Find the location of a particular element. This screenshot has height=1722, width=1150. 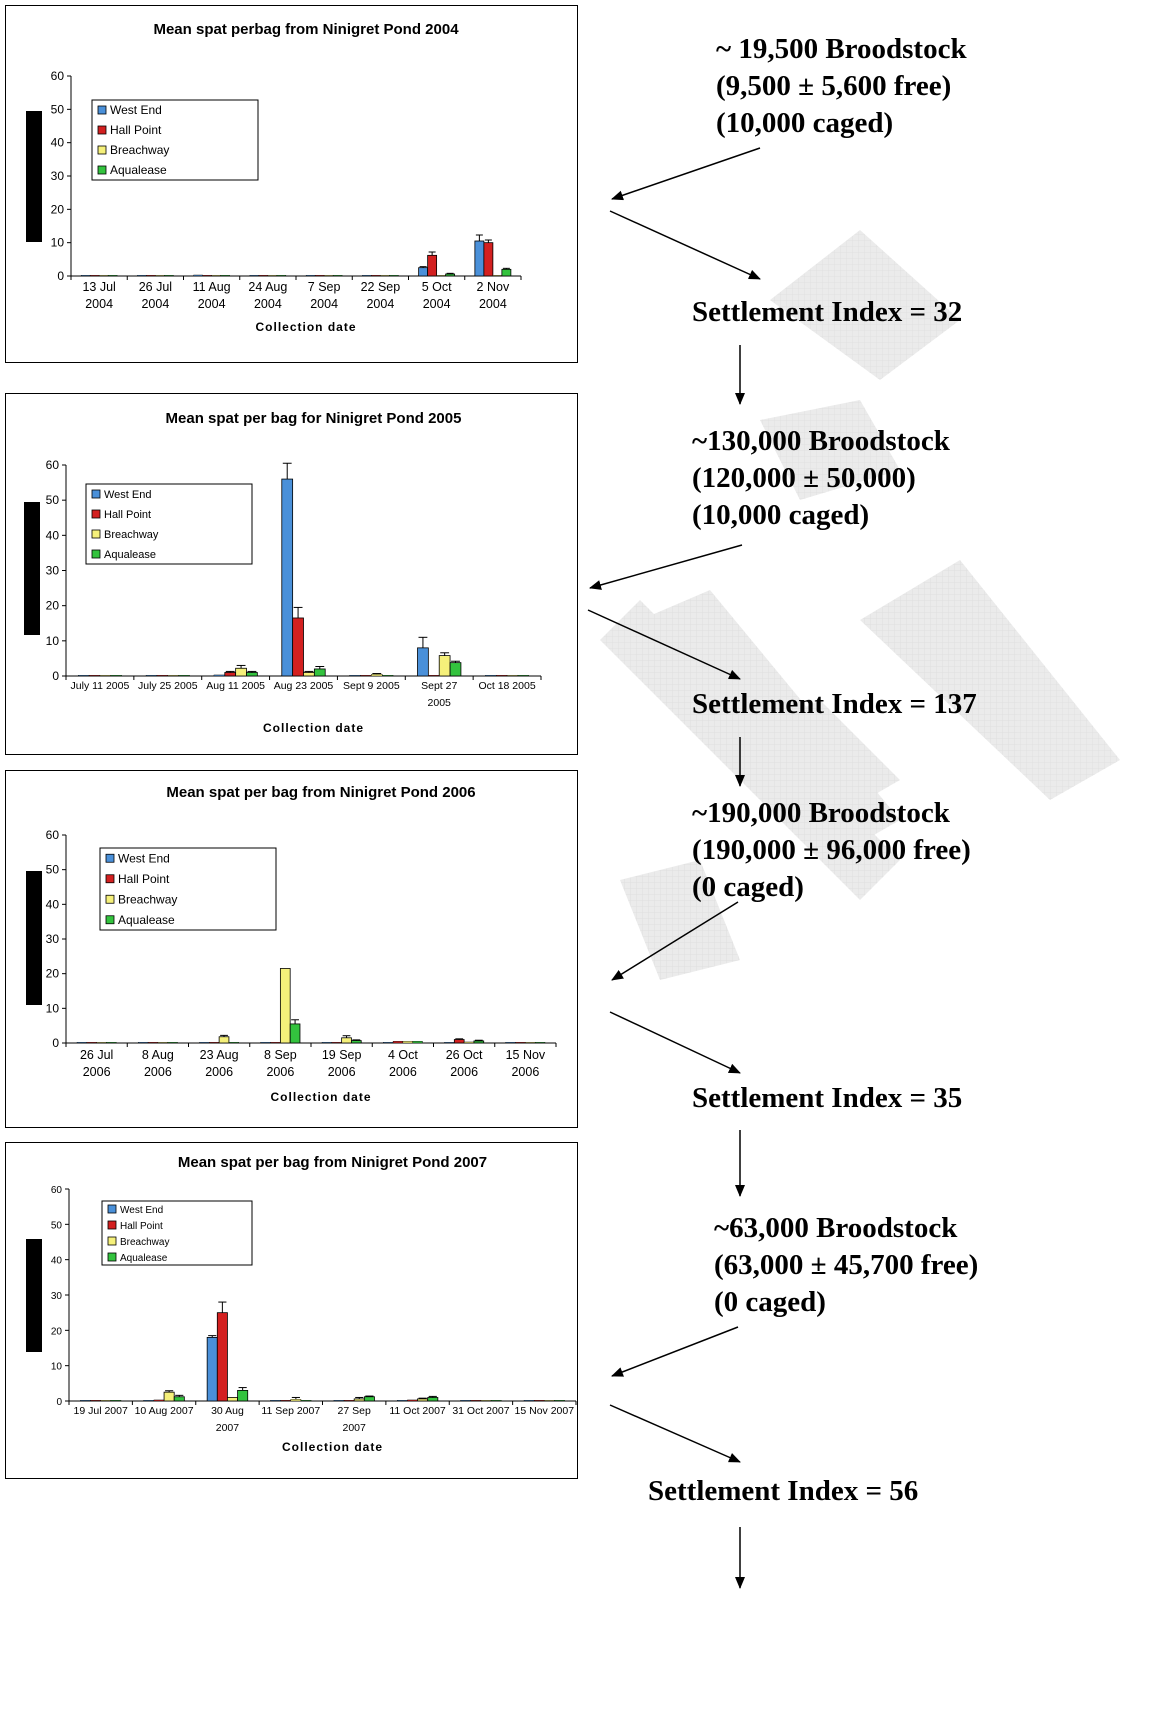

x-tick-label: 5 Oct is located at coordinates (437, 287).